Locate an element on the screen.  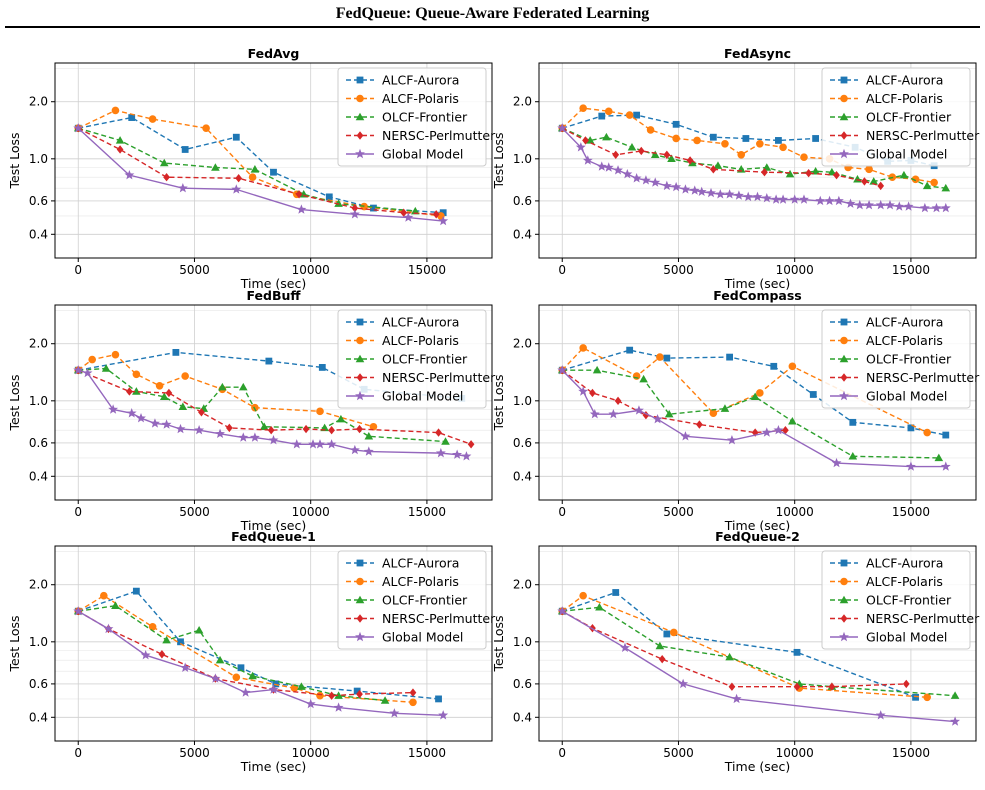
chart-title: FedQueue-1 is located at coordinates (273, 536).